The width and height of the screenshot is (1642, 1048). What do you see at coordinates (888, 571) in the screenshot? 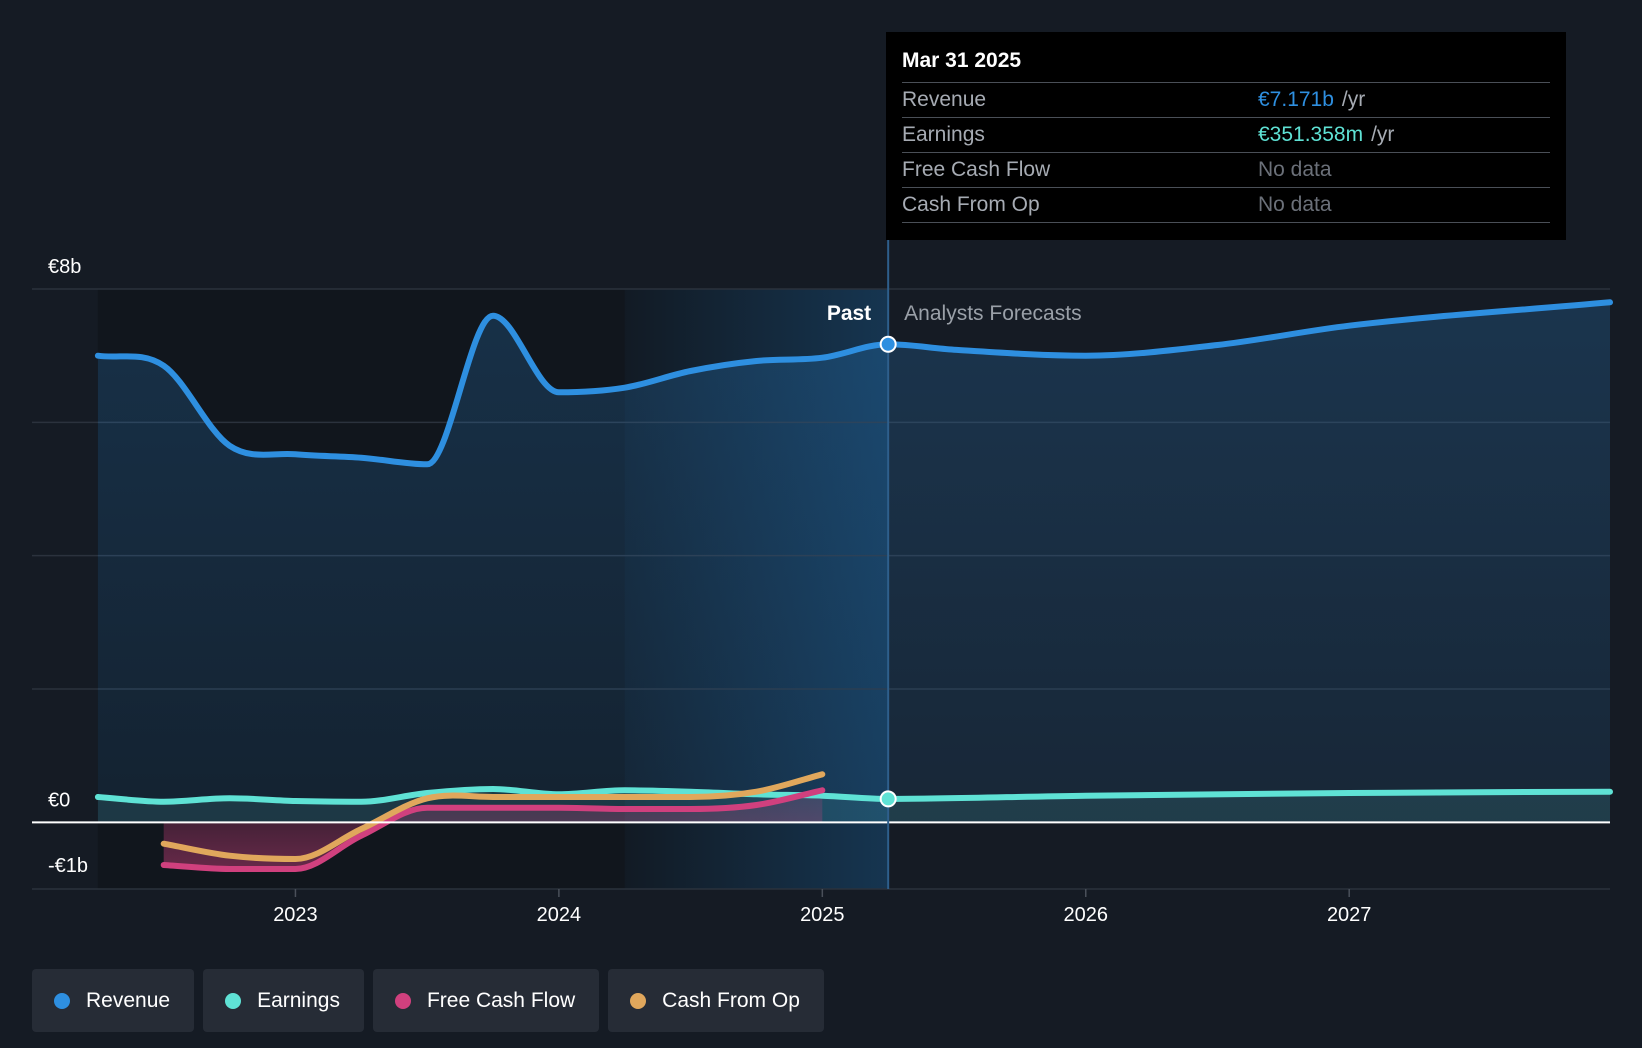
I see `present-markers` at bounding box center [888, 571].